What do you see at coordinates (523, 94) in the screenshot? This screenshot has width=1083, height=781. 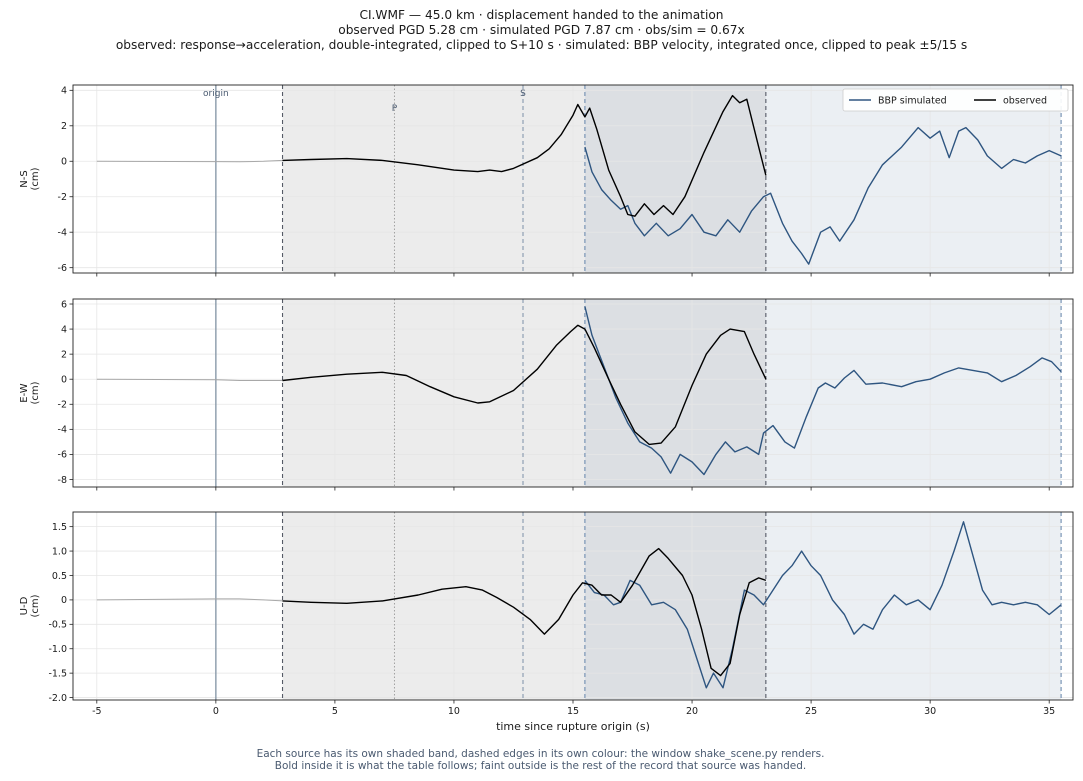 I see `s-arrival-label: S` at bounding box center [523, 94].